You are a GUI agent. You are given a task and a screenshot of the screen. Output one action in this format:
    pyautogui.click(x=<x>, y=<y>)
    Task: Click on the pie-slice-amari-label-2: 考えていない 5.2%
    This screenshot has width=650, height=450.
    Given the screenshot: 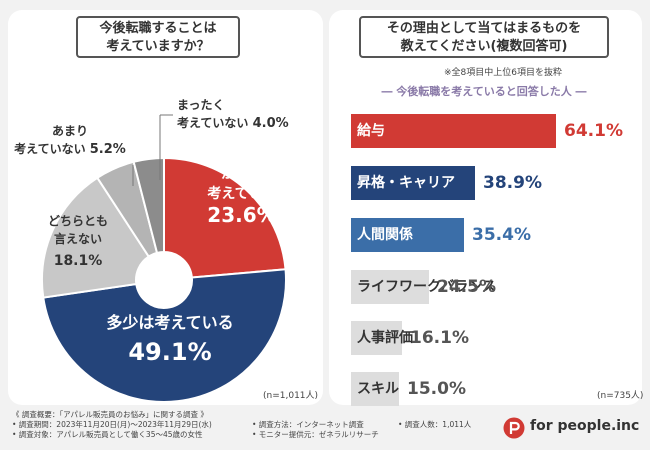 What is the action you would take?
    pyautogui.click(x=70, y=149)
    